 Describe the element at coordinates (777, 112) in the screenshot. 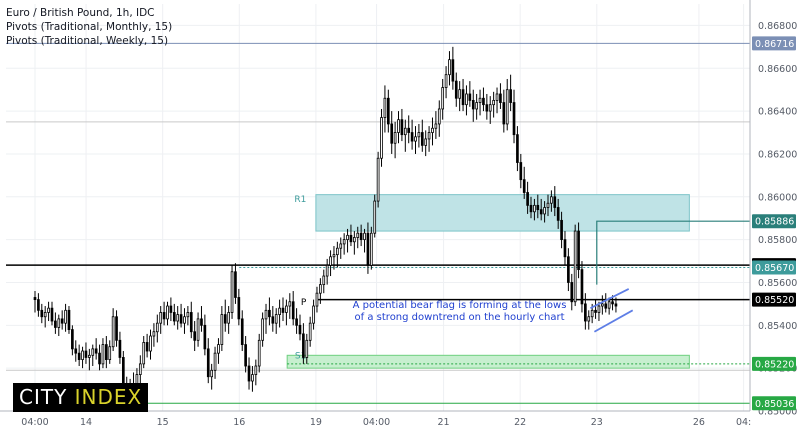

I see `y-tick-label: 0.86400` at that location.